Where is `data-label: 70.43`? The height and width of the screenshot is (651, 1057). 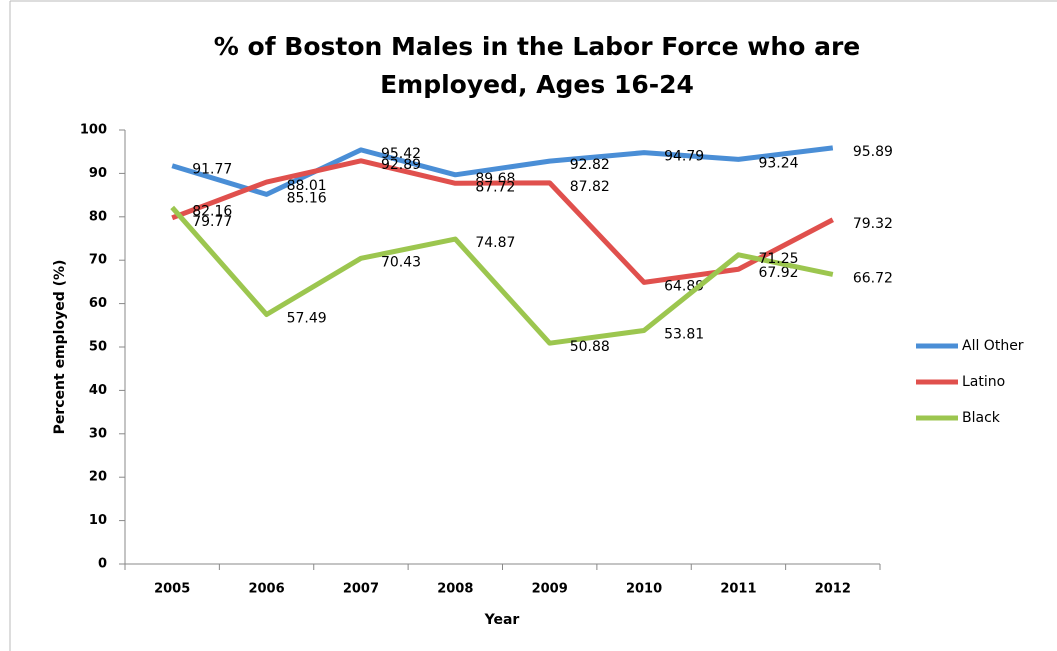 data-label: 70.43 is located at coordinates (401, 262).